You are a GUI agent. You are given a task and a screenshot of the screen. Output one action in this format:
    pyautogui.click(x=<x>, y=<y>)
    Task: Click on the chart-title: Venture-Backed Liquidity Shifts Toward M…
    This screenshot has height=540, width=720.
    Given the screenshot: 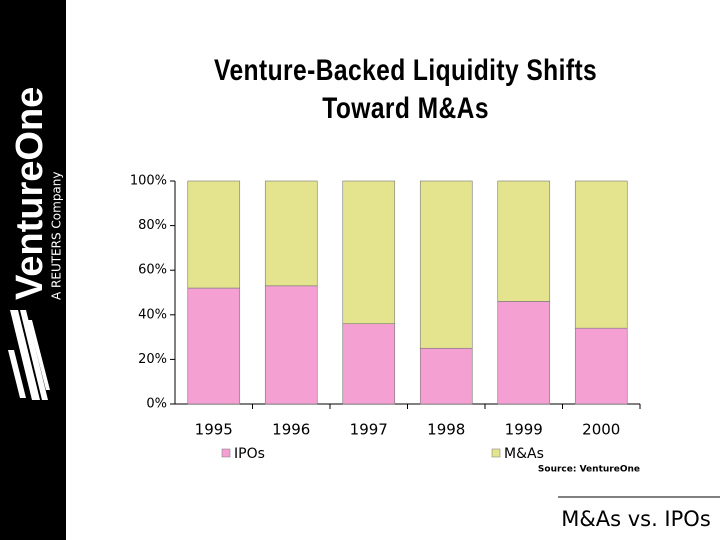 What is the action you would take?
    pyautogui.click(x=406, y=89)
    